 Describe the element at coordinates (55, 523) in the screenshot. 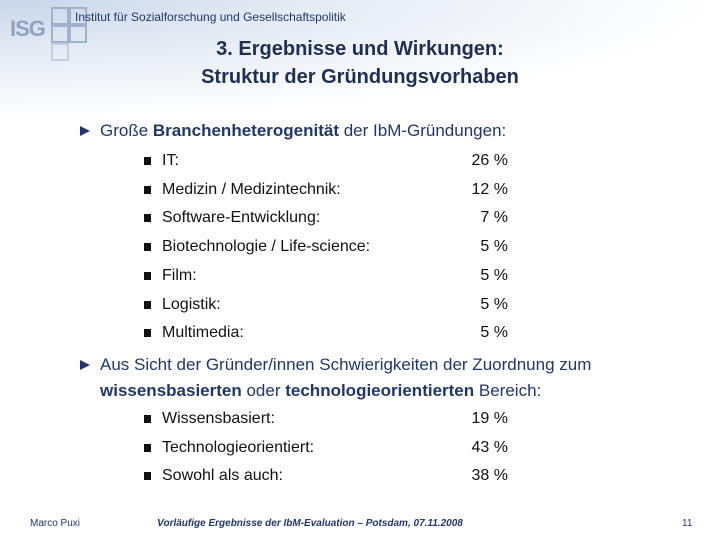

I see `footer-author: Marco Puxi` at that location.